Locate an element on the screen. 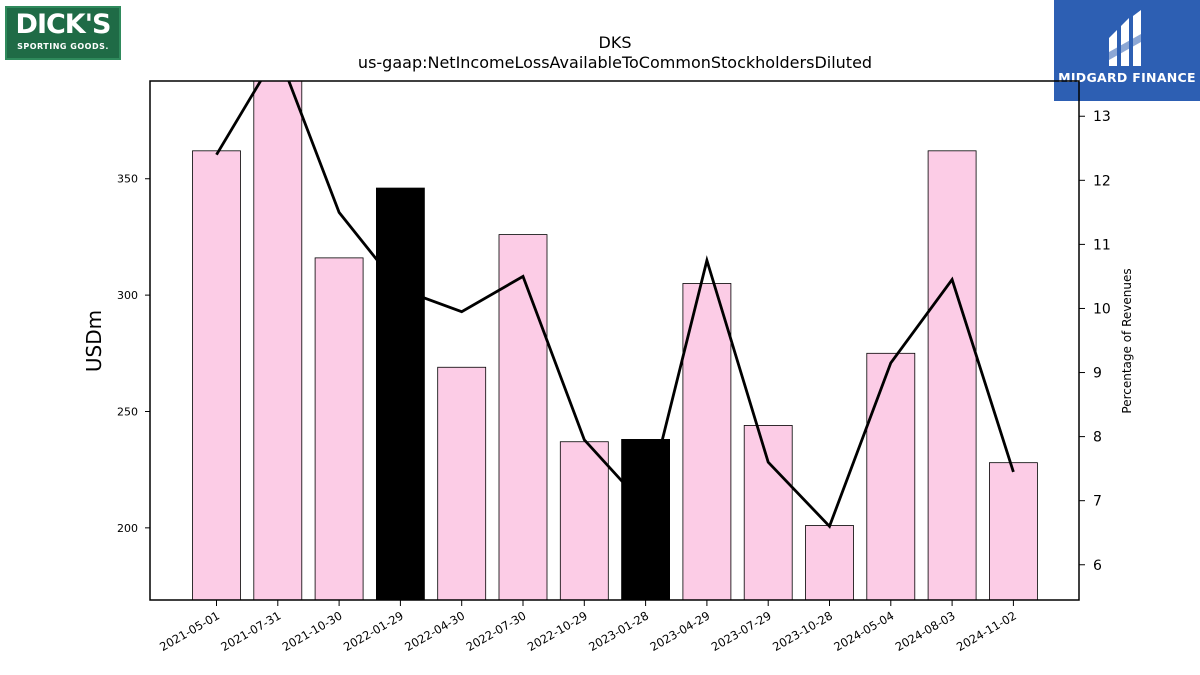 The width and height of the screenshot is (1200, 675). y-tick-label: 350 is located at coordinates (127, 179).